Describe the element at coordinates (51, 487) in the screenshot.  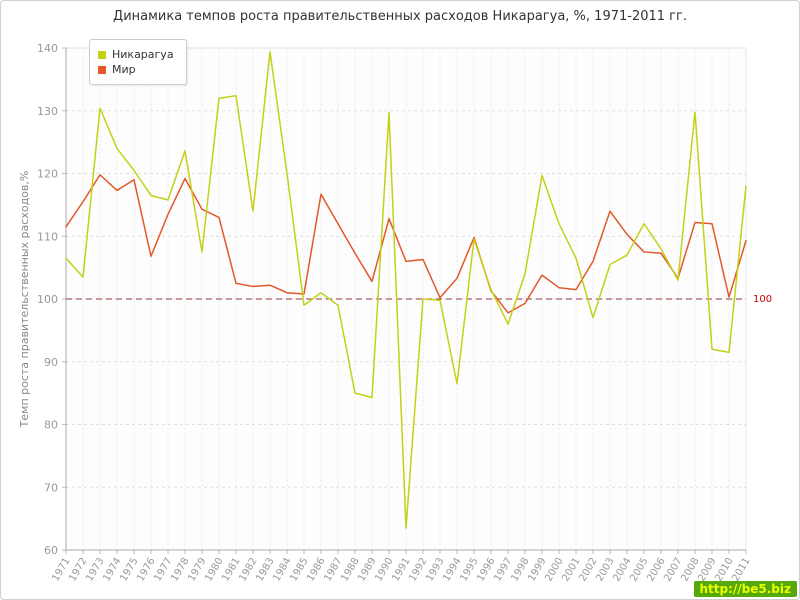
I see `y-tick-label: 70` at that location.